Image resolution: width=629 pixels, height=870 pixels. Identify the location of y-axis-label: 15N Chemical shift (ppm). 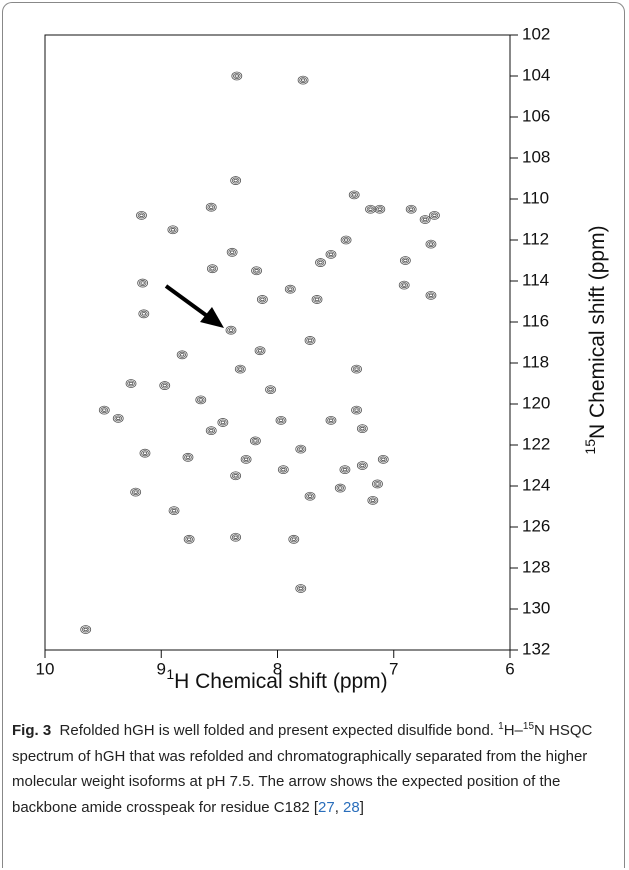
(595, 339).